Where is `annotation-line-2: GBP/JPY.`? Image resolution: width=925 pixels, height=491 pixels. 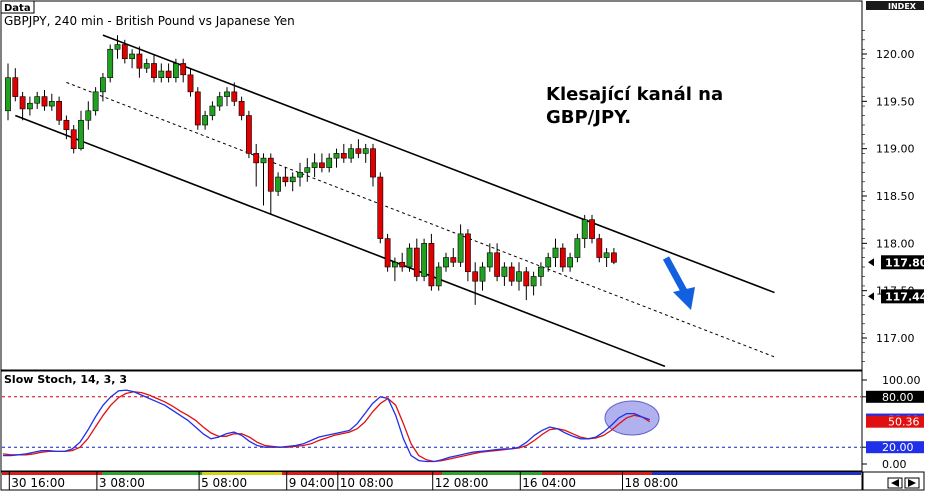 annotation-line-2: GBP/JPY. is located at coordinates (588, 117).